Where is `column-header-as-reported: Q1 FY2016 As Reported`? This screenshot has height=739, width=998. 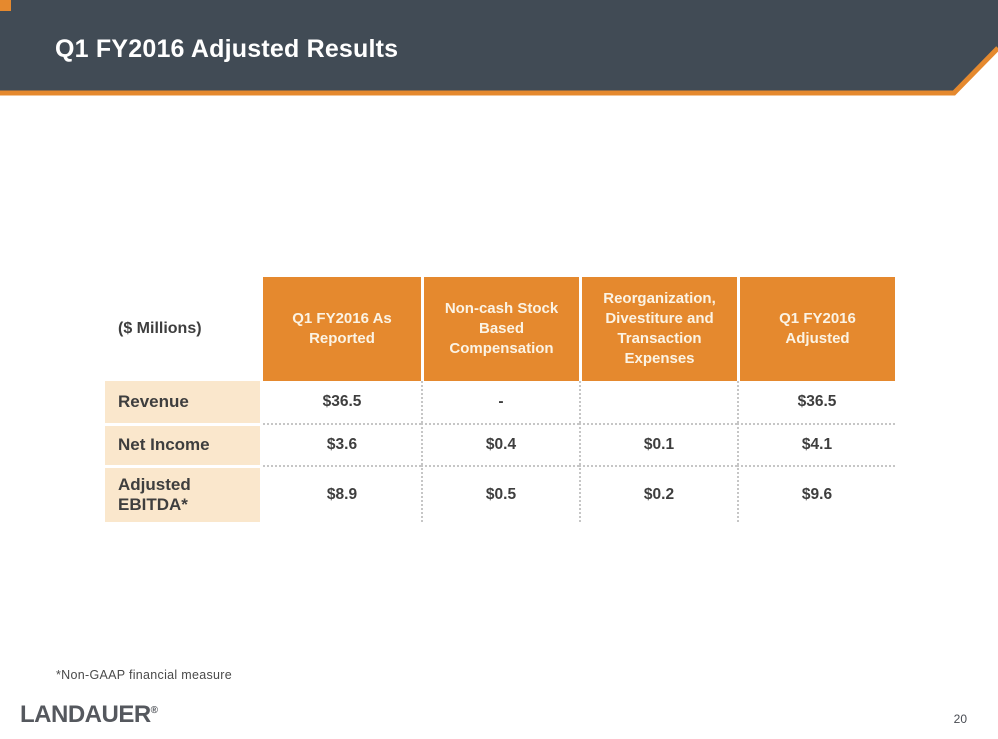 column-header-as-reported: Q1 FY2016 As Reported is located at coordinates (342, 329).